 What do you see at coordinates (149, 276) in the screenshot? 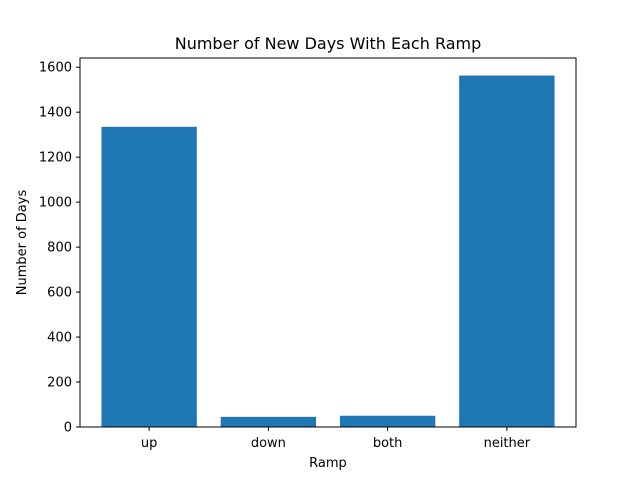
I see `bar-up` at bounding box center [149, 276].